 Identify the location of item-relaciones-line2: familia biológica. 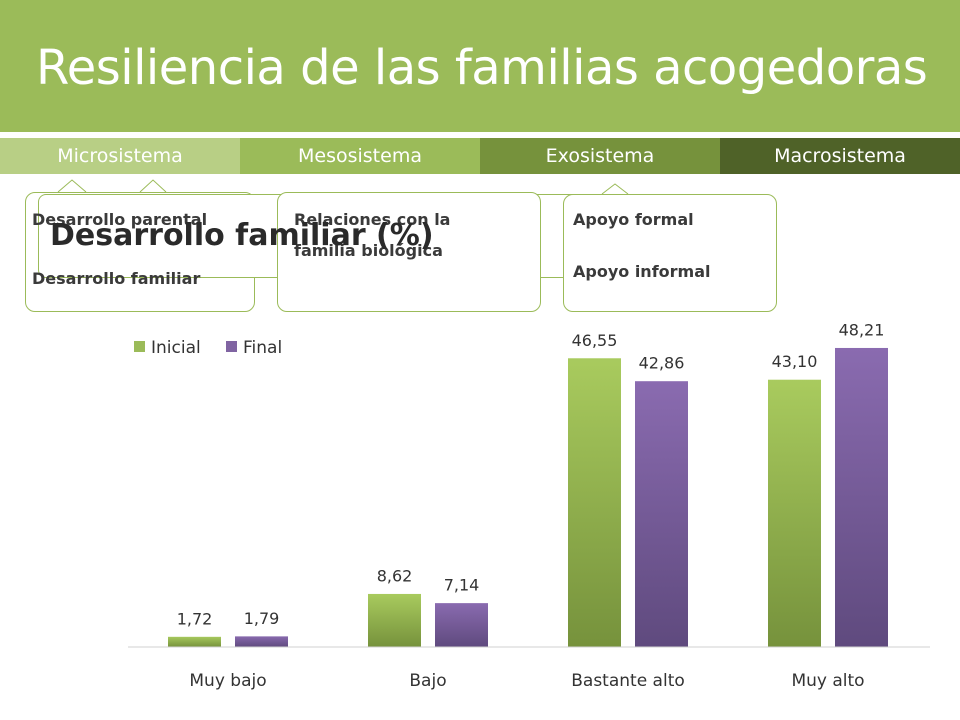
(368, 250).